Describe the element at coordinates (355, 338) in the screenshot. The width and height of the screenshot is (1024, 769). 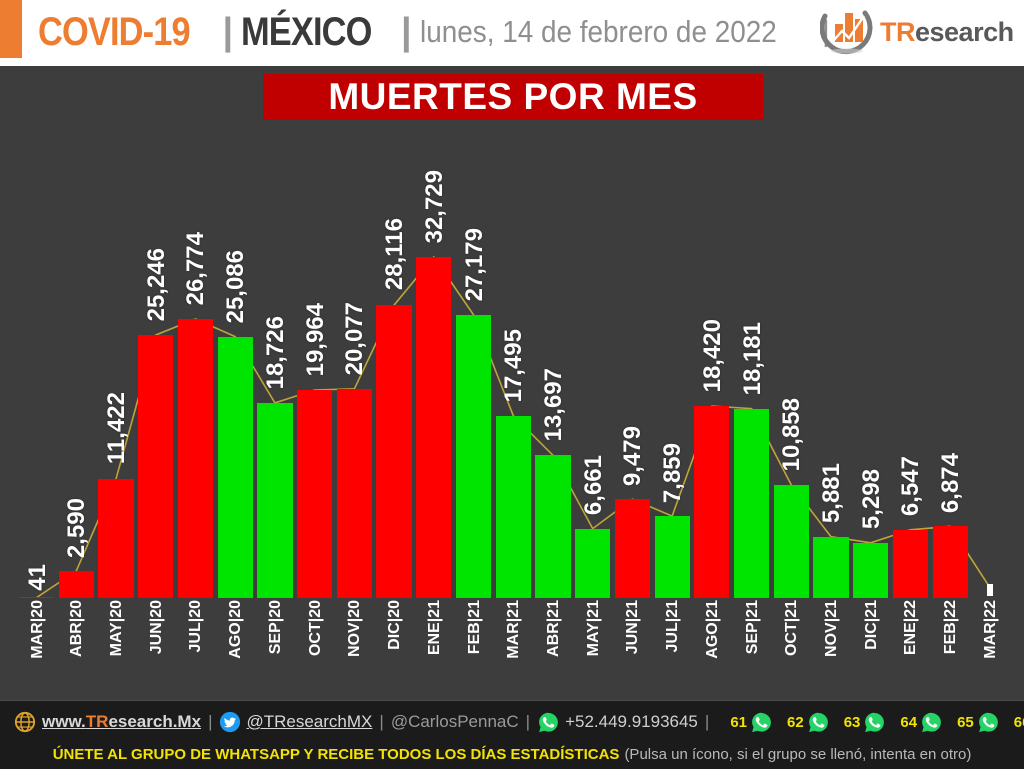
I see `chart-bar-label: 20,077` at that location.